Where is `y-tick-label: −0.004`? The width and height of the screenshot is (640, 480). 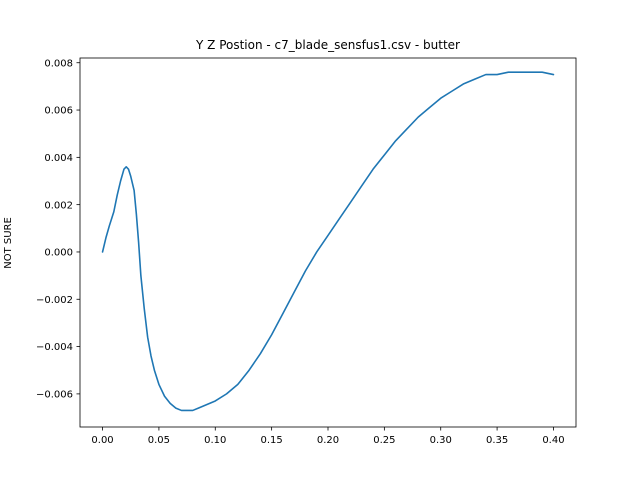
y-tick-label: −0.004 is located at coordinates (54, 347).